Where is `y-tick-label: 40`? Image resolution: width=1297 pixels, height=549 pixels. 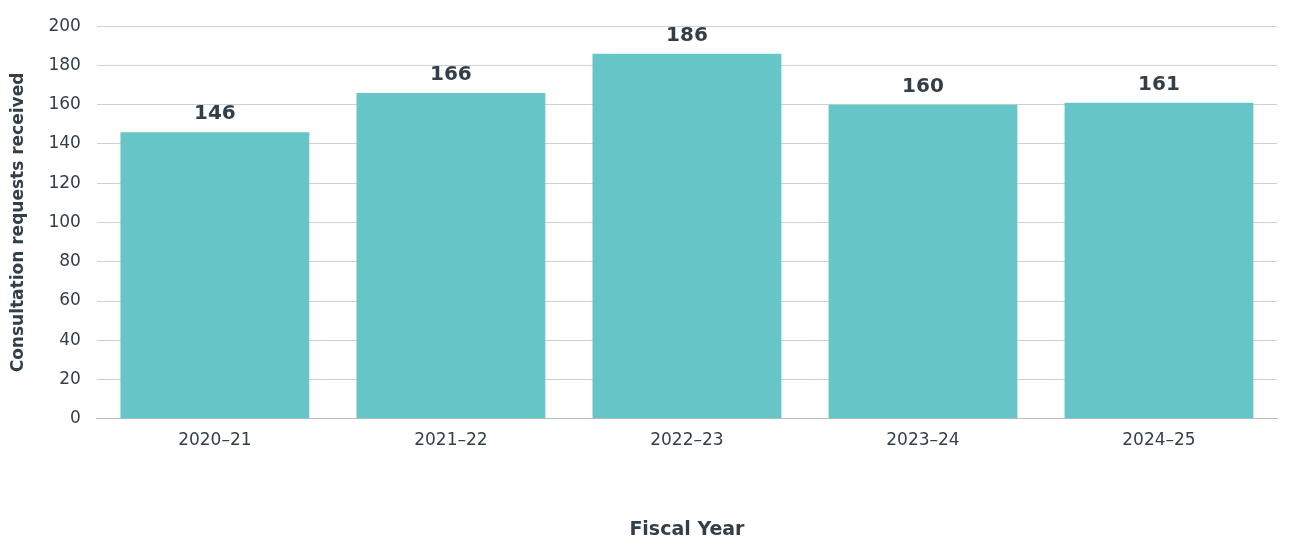 y-tick-label: 40 is located at coordinates (70, 338).